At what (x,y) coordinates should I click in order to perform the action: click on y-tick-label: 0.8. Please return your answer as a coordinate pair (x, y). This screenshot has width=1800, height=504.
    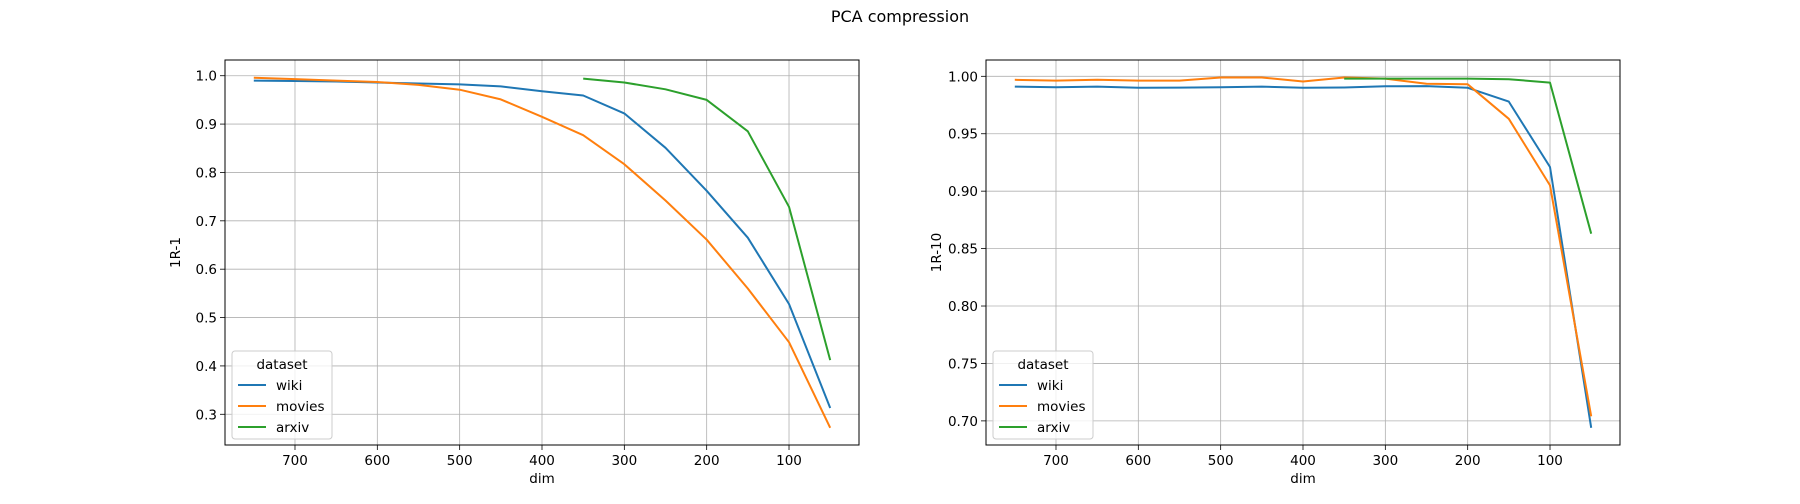
    Looking at the image, I should click on (206, 173).